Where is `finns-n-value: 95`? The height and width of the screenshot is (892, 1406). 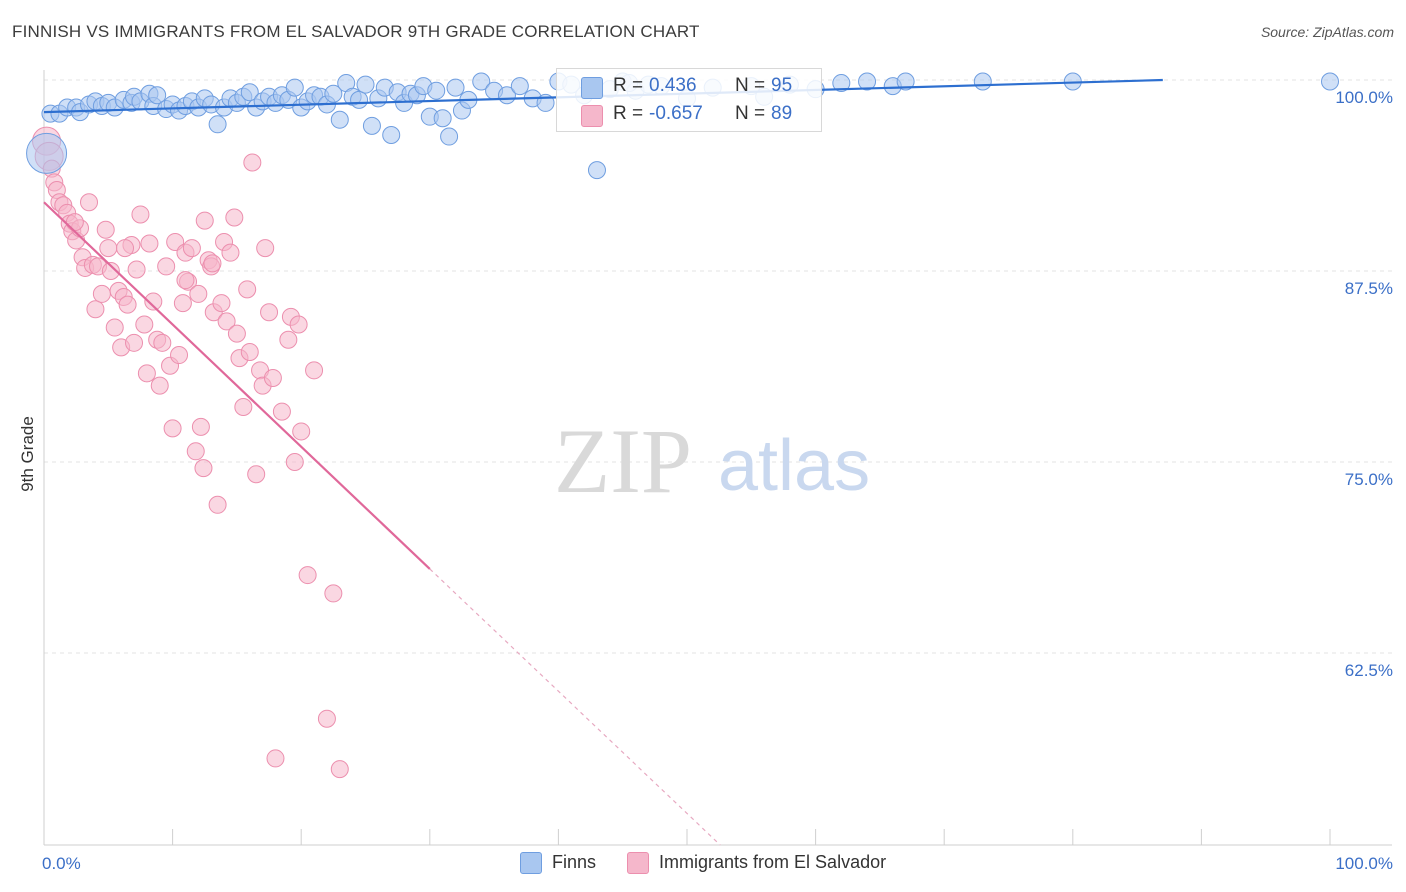
finns-n-value: 95 is located at coordinates (782, 85).